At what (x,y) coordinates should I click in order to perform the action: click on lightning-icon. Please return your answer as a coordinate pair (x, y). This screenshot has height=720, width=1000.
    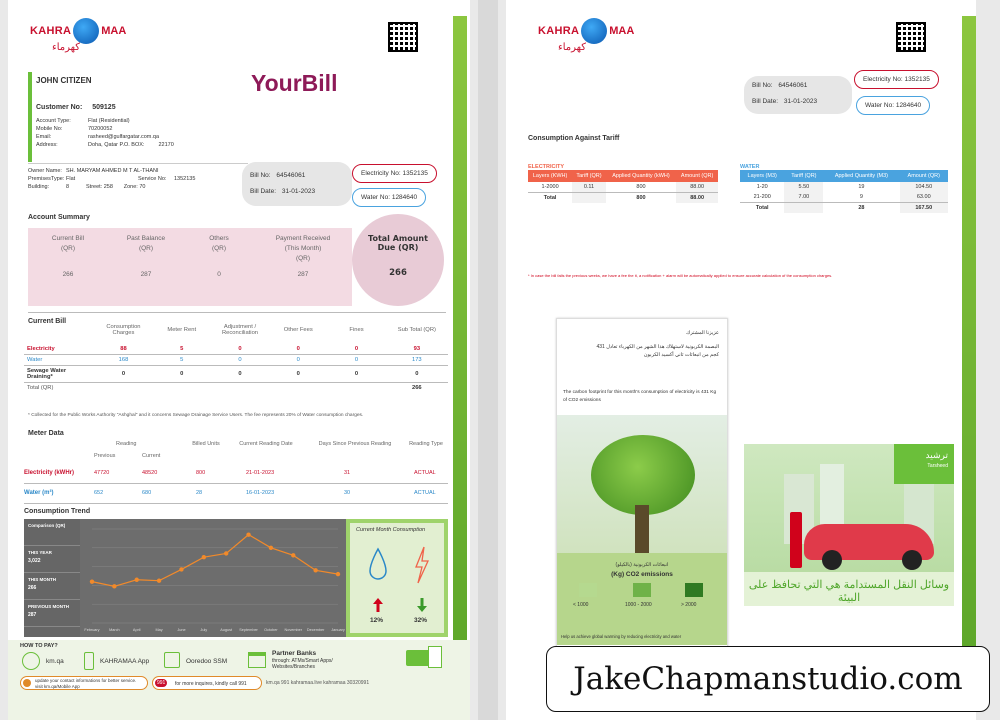
    Looking at the image, I should click on (422, 565).